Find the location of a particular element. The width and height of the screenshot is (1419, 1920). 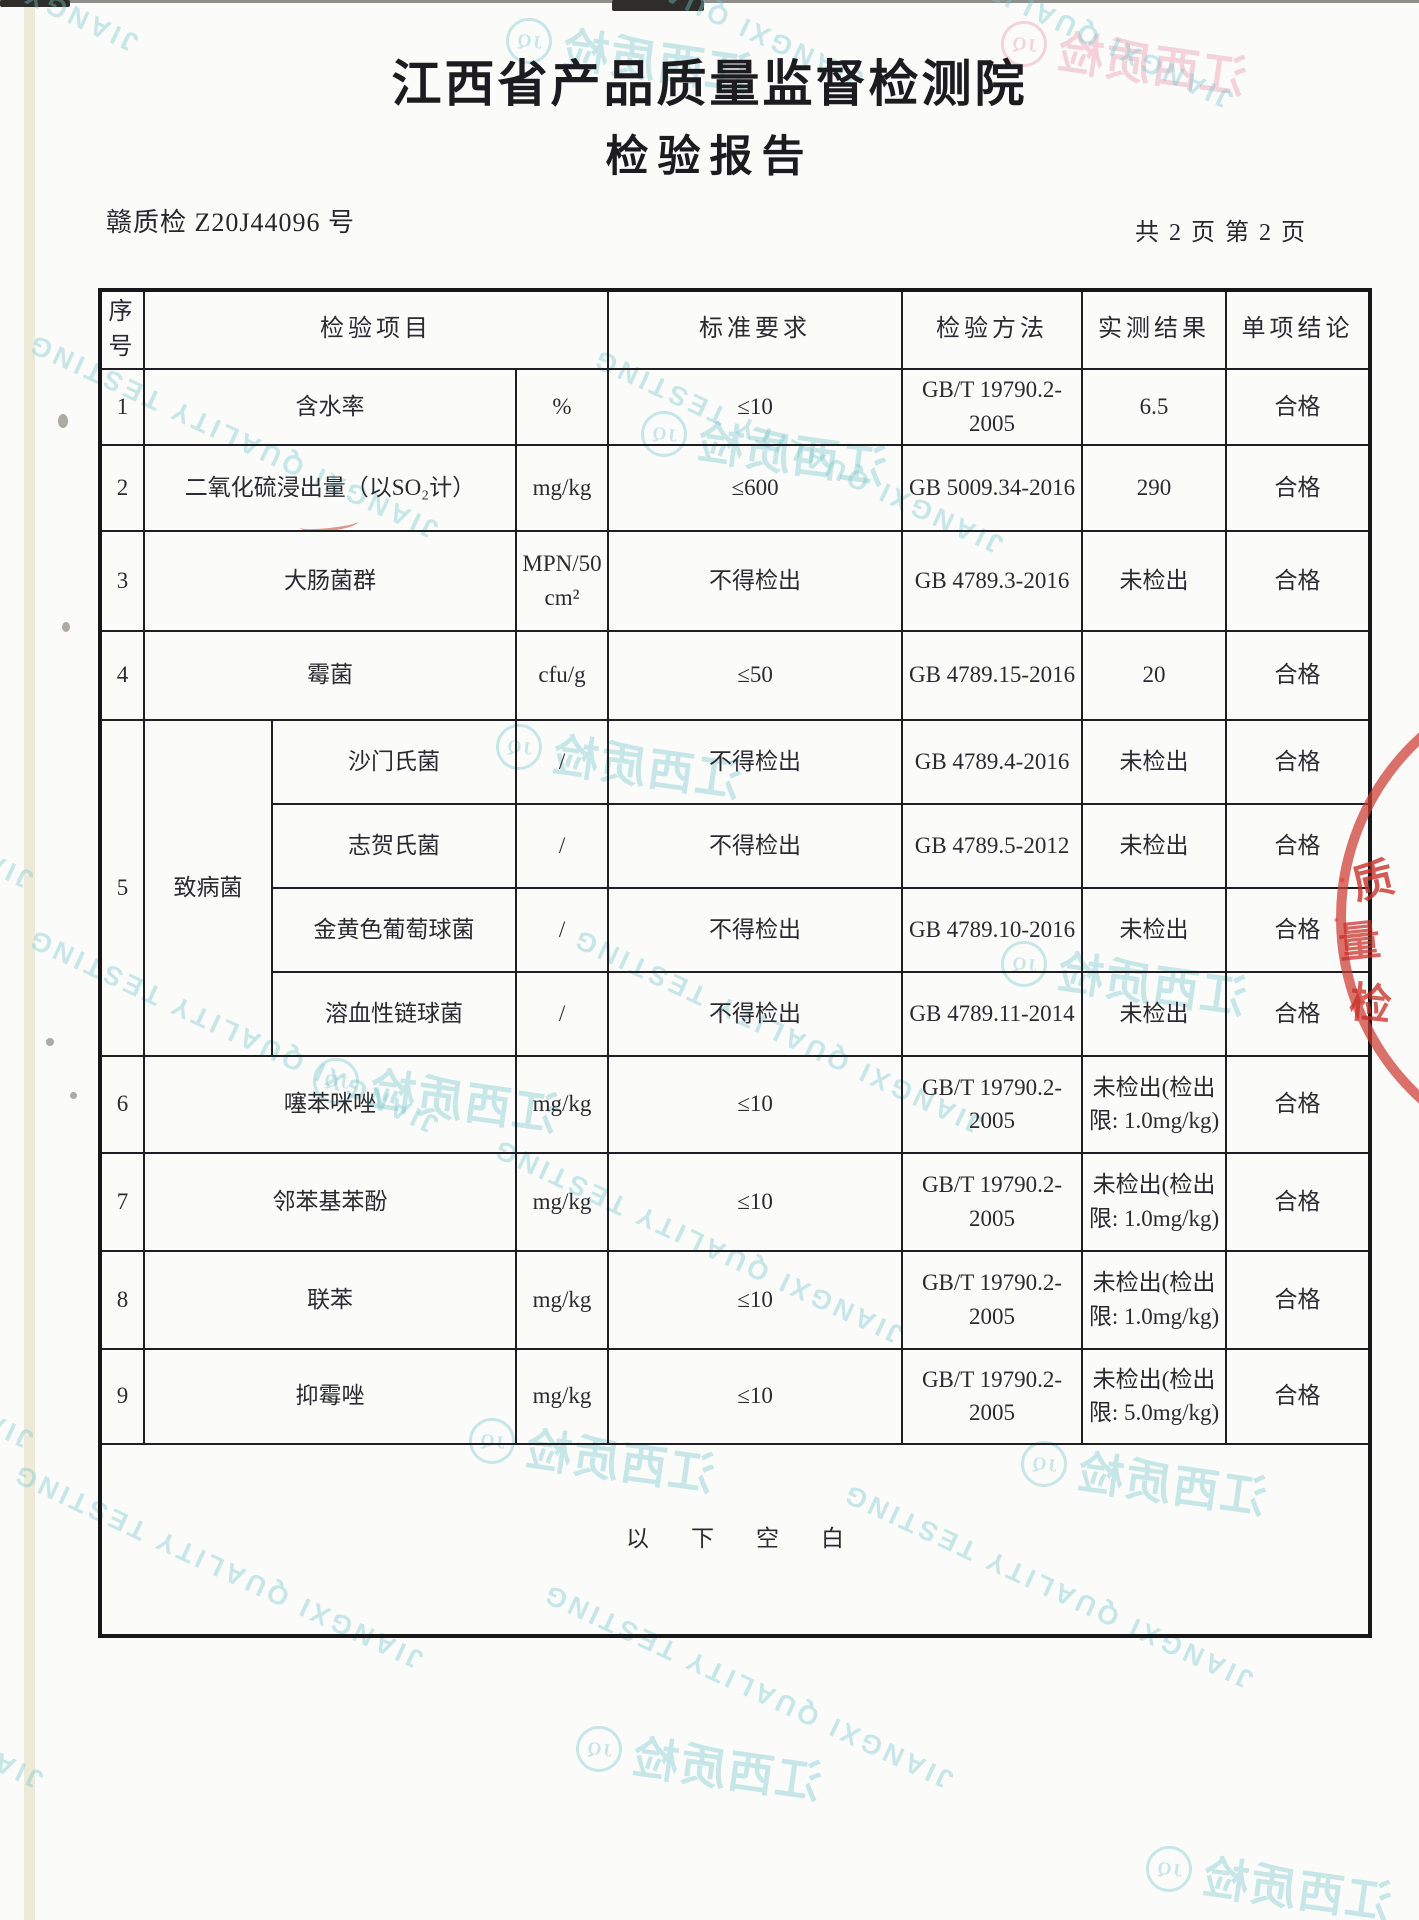

cell-no: 1 is located at coordinates (122, 406).